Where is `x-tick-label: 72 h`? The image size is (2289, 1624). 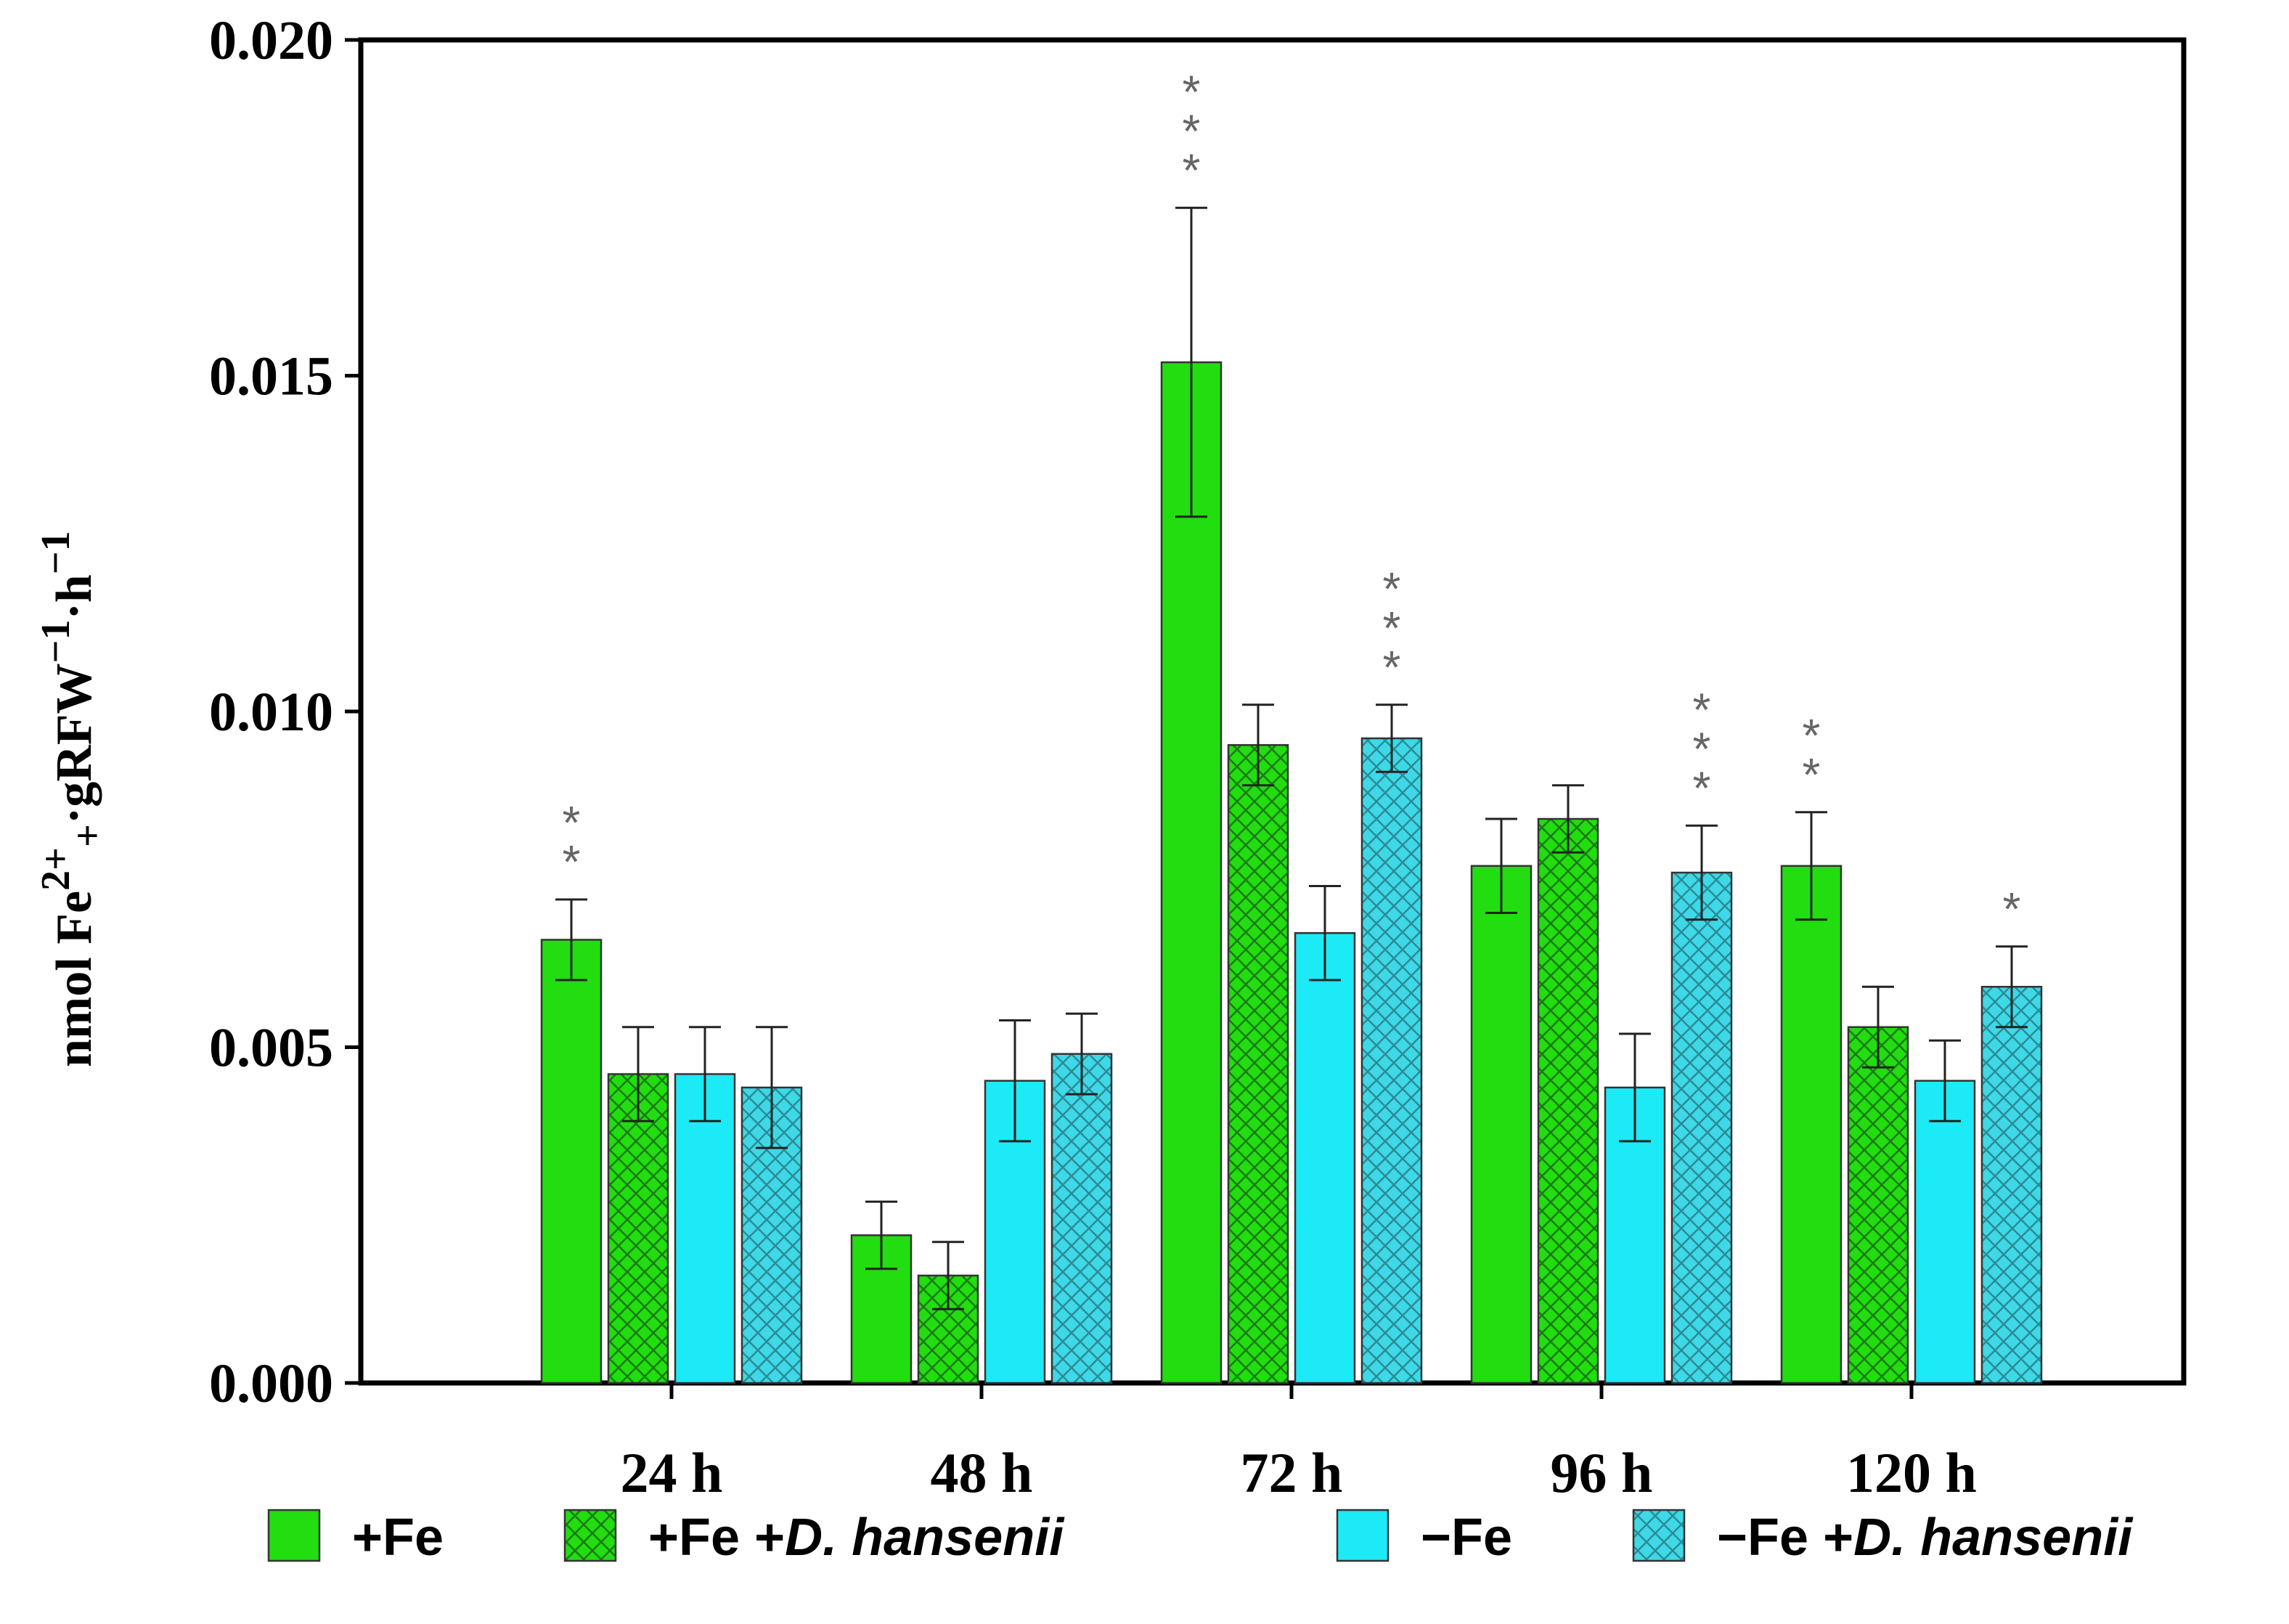 x-tick-label: 72 h is located at coordinates (1292, 1472).